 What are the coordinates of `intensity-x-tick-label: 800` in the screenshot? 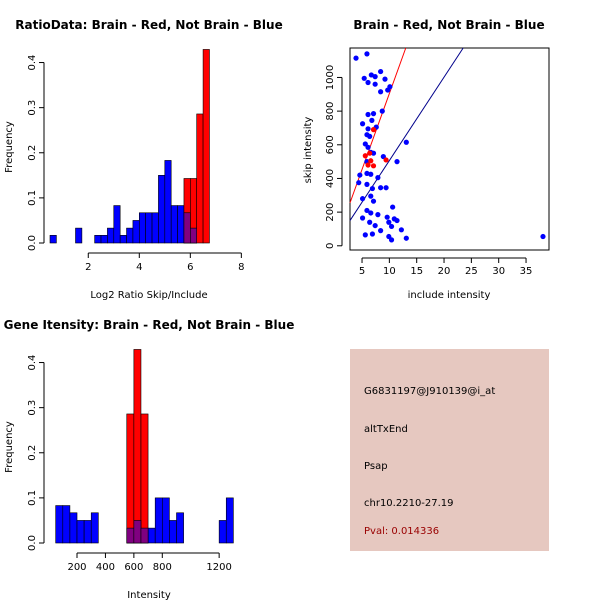 It's located at (162, 567).